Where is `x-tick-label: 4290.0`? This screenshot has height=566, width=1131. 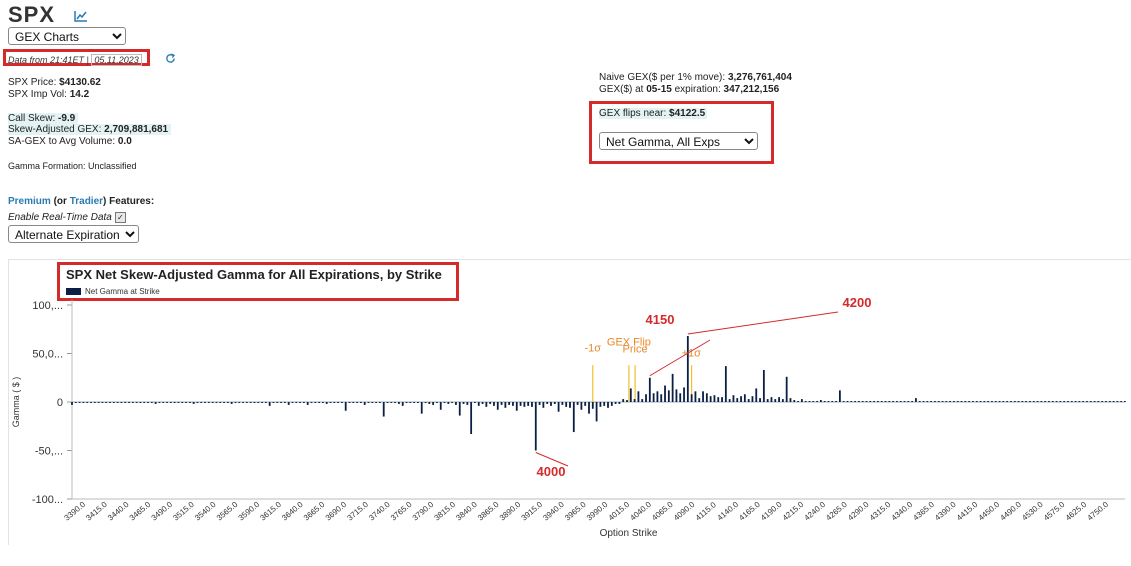 x-tick-label: 4290.0 is located at coordinates (858, 511).